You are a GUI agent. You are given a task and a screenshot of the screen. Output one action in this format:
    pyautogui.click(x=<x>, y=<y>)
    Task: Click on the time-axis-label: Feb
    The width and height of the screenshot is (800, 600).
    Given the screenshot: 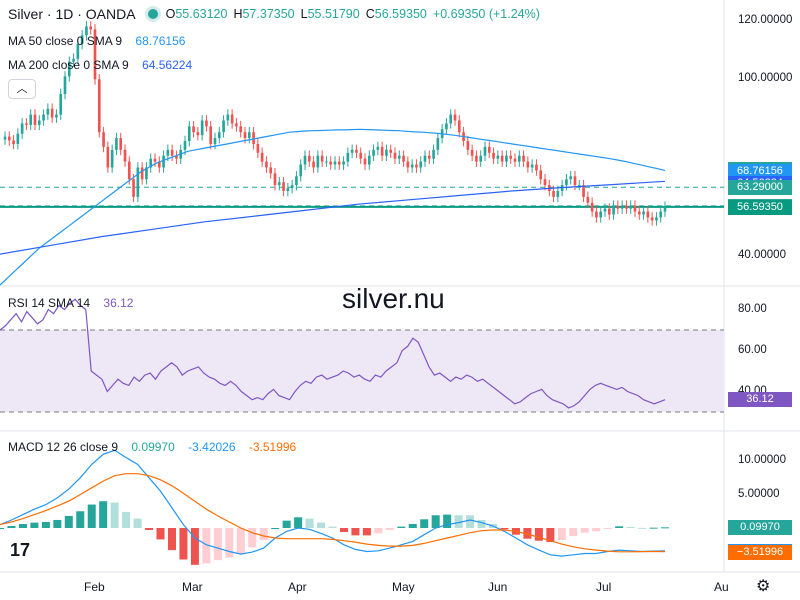 What is the action you would take?
    pyautogui.click(x=94, y=587)
    